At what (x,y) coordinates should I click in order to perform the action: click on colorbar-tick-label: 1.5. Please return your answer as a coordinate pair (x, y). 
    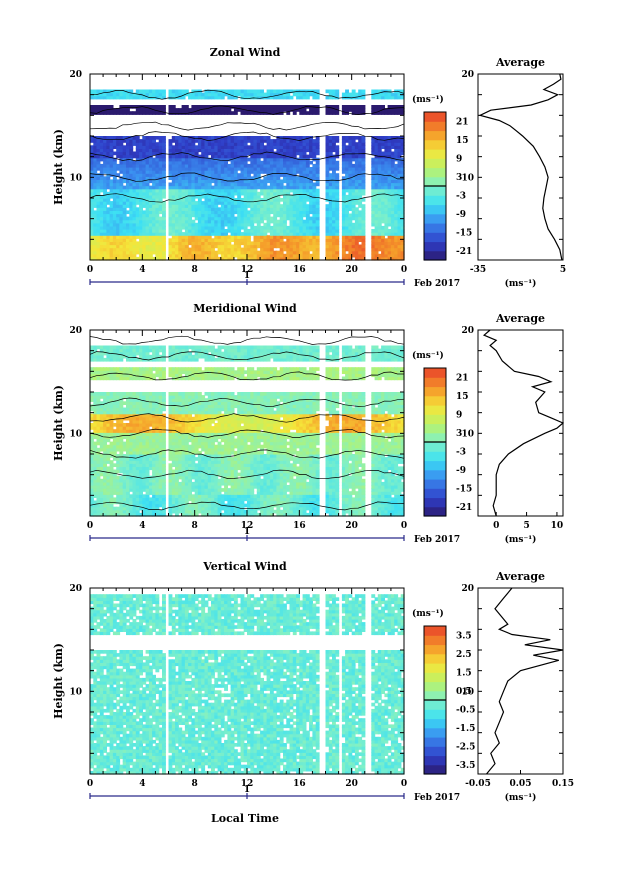
    Looking at the image, I should click on (464, 673).